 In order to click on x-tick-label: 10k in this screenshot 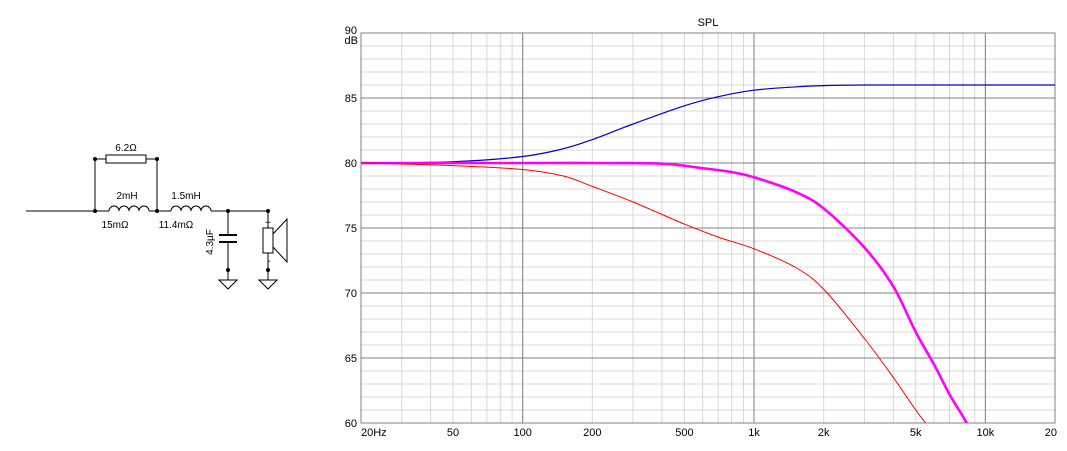, I will do `click(985, 433)`.